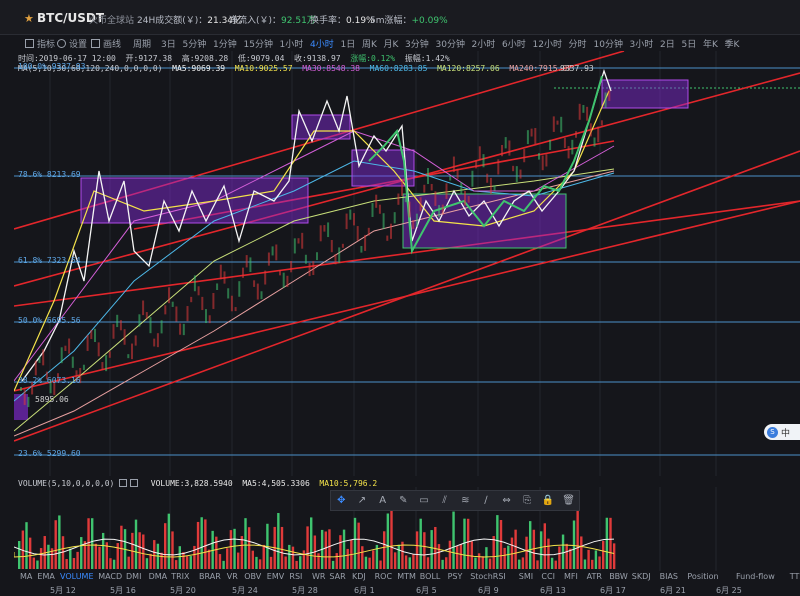  What do you see at coordinates (577, 45) in the screenshot?
I see `period-option: 分时` at bounding box center [577, 45].